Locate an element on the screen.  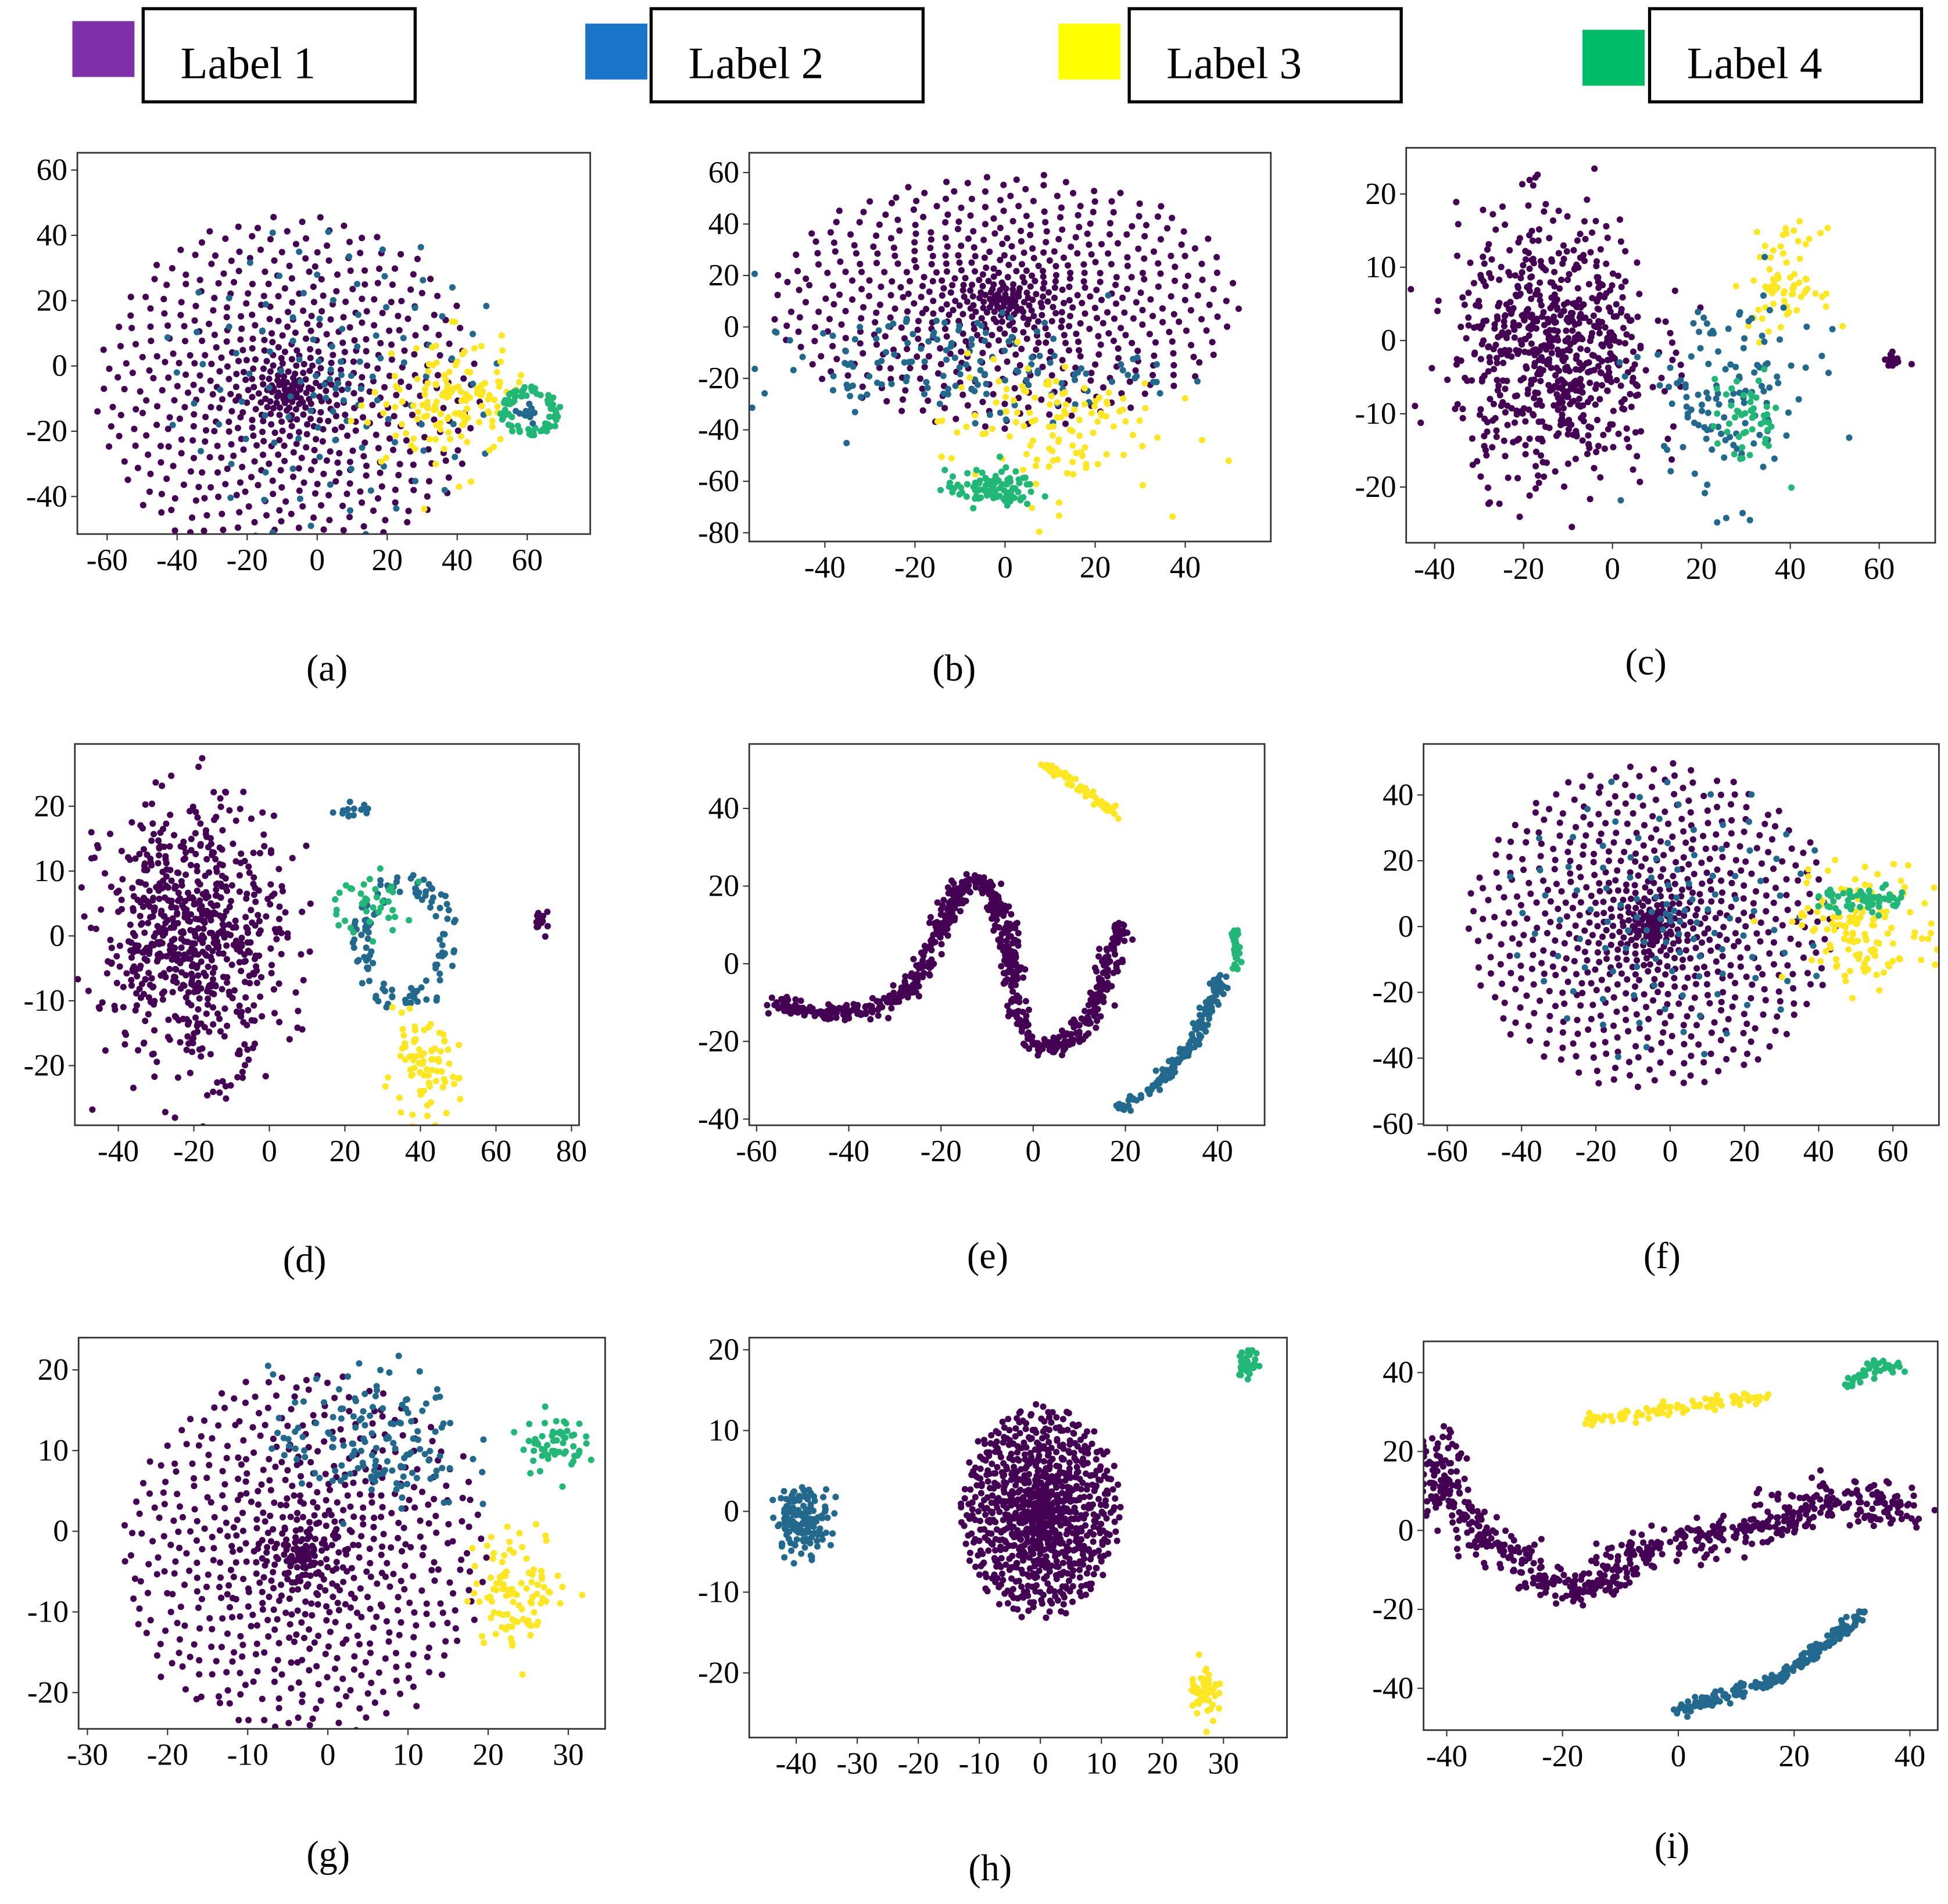
y-tick-label: -20 is located at coordinates (44, 1066).